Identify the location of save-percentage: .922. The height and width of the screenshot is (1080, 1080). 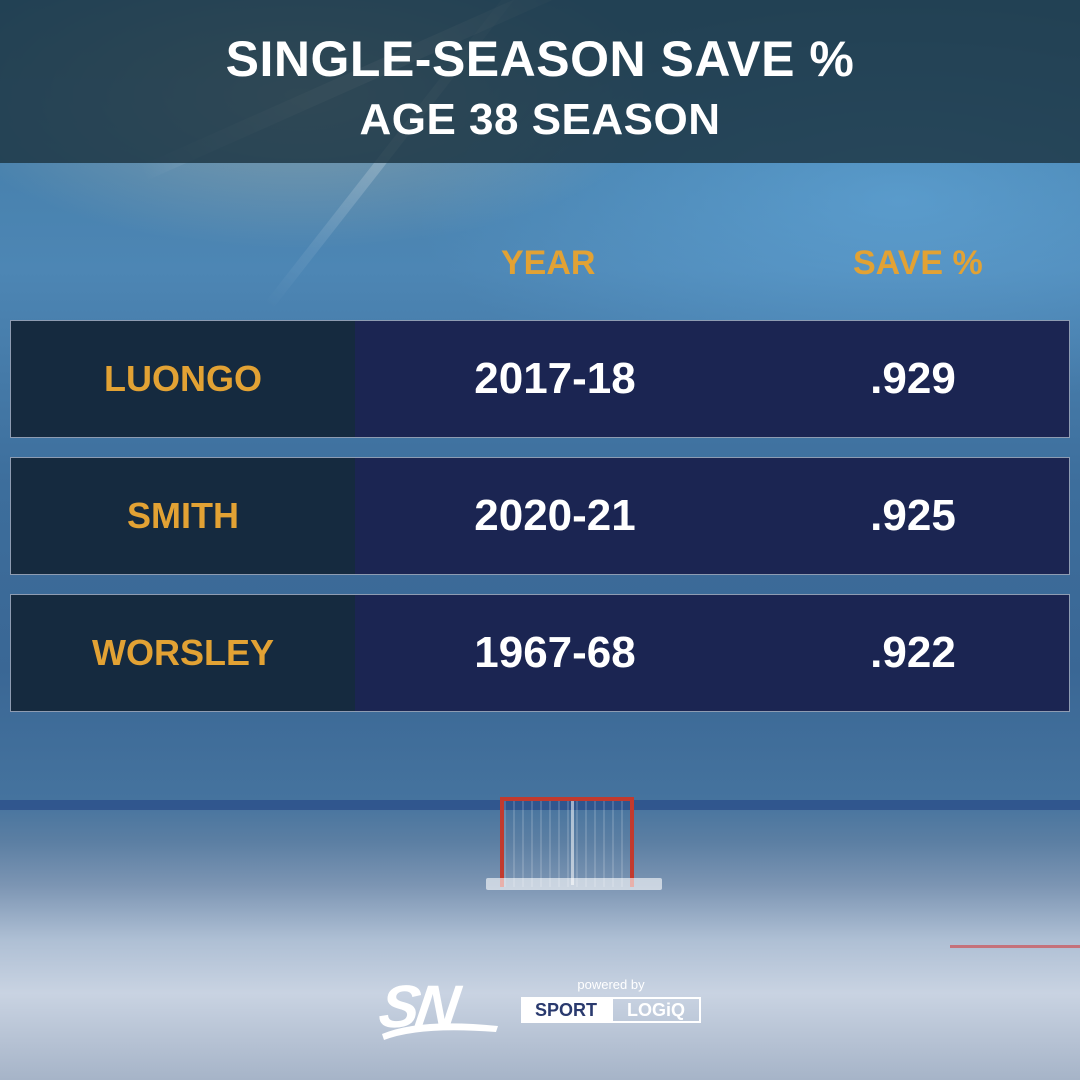
(913, 652).